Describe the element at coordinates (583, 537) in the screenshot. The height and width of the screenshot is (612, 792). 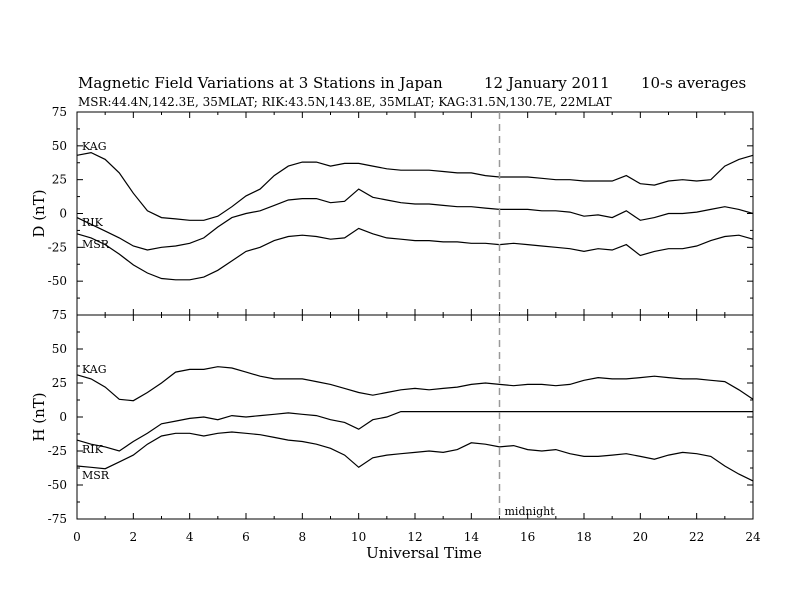
I see `x-tick-label: 18` at that location.